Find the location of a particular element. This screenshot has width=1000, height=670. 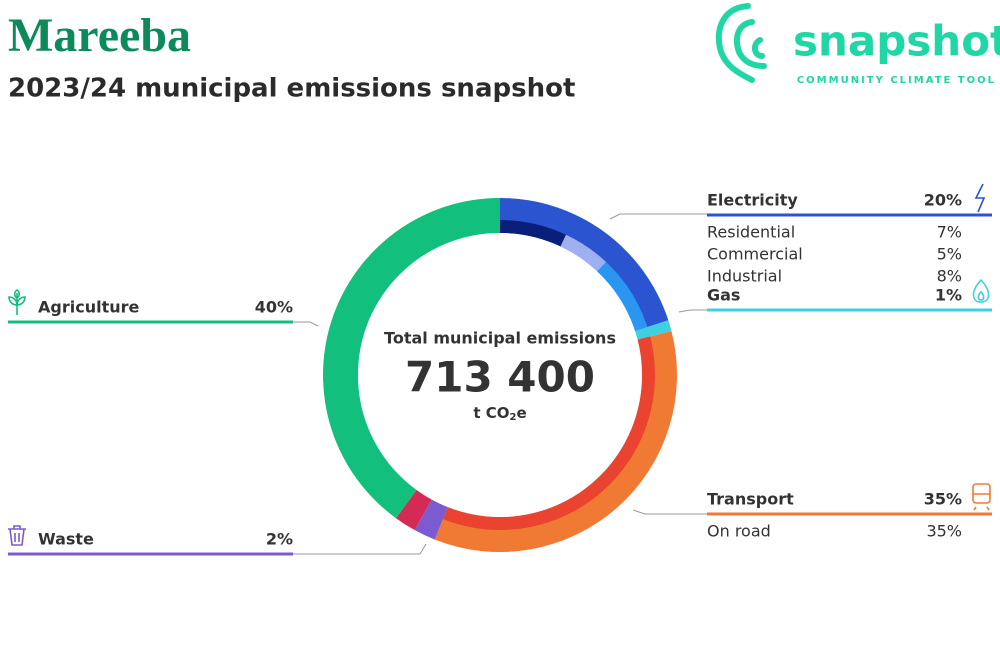

electricity-icon is located at coordinates (980, 198).